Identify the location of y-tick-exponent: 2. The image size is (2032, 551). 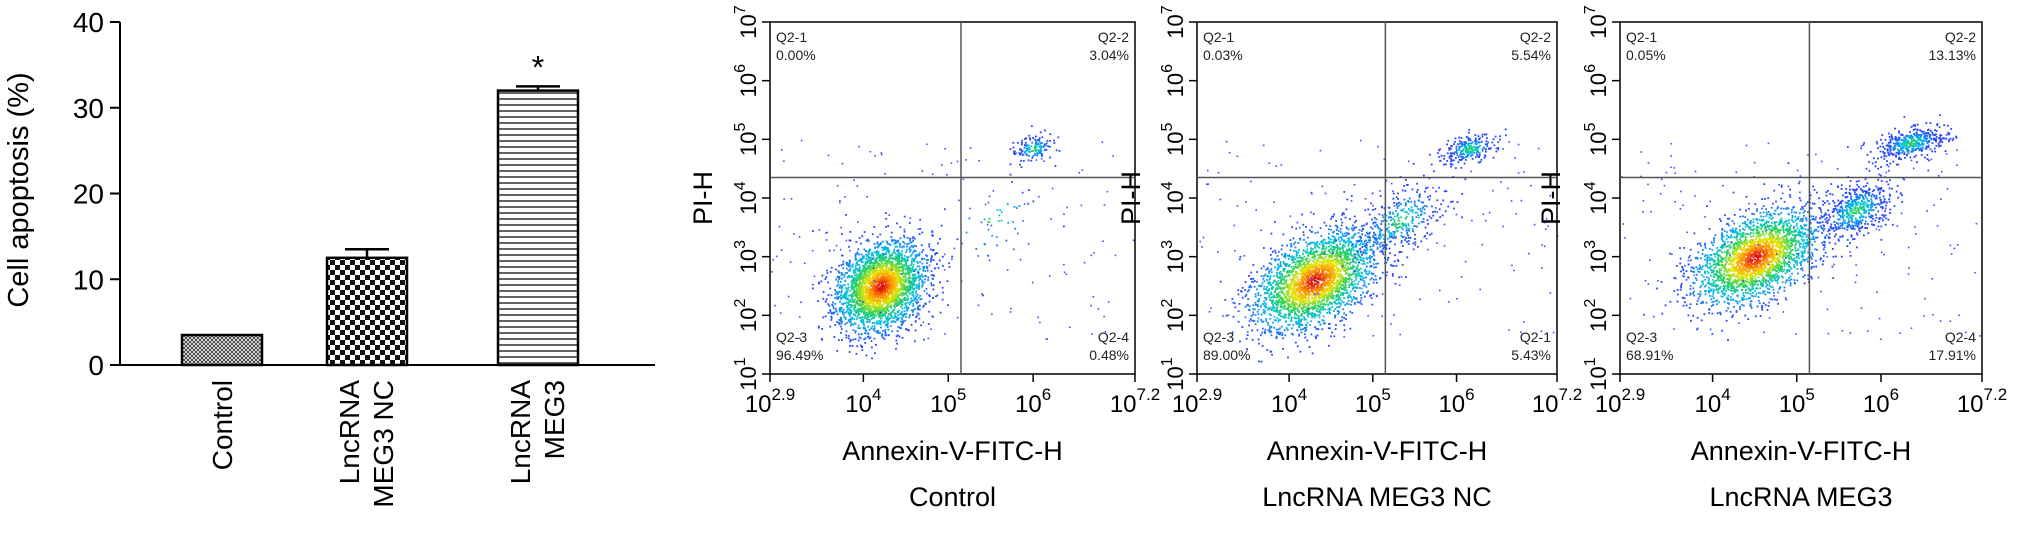
(740, 303).